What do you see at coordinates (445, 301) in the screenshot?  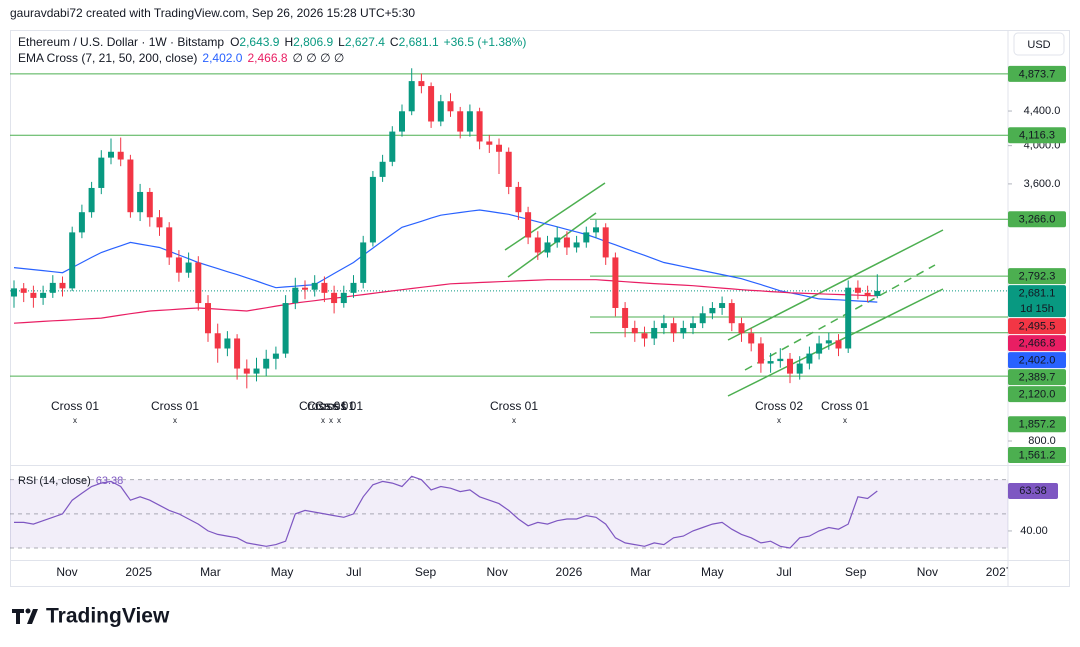 I see `ema-line` at bounding box center [445, 301].